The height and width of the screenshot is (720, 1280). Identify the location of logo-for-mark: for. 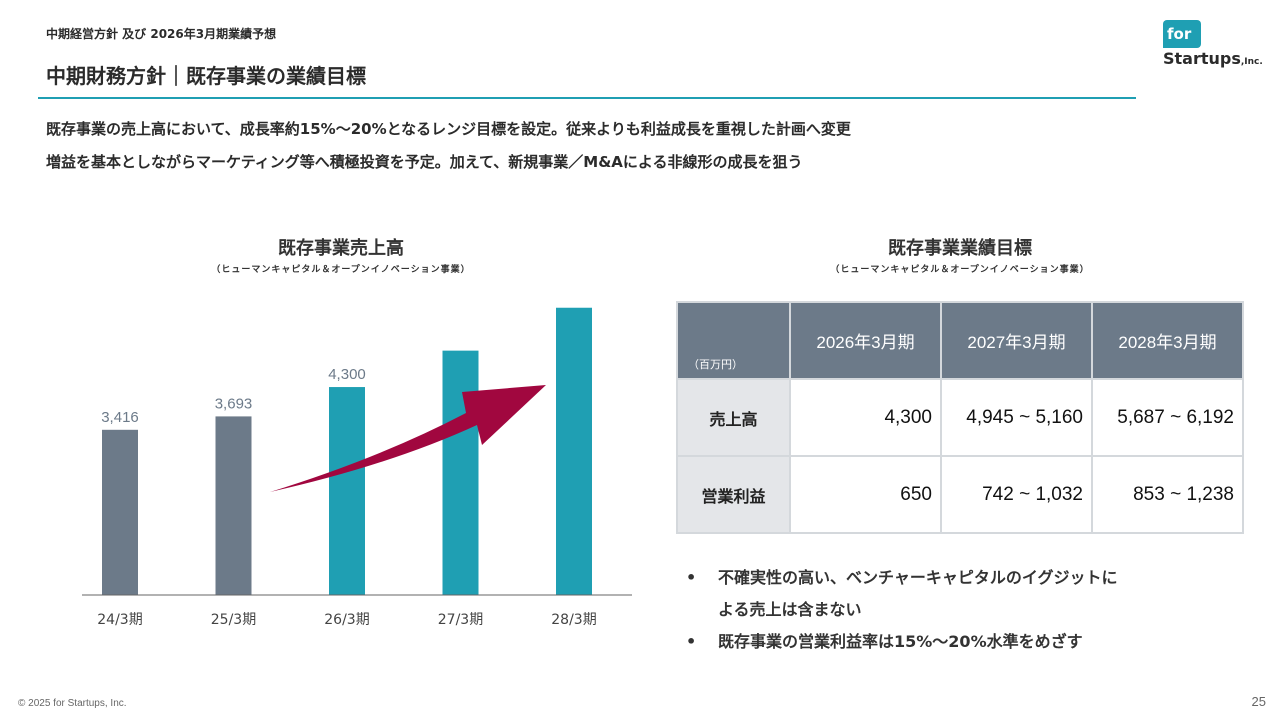
(1182, 34).